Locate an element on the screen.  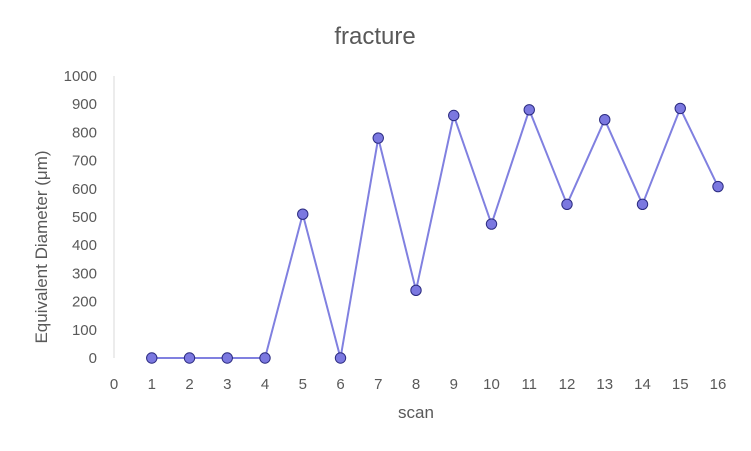
y-tick-label: 400 is located at coordinates (84, 245).